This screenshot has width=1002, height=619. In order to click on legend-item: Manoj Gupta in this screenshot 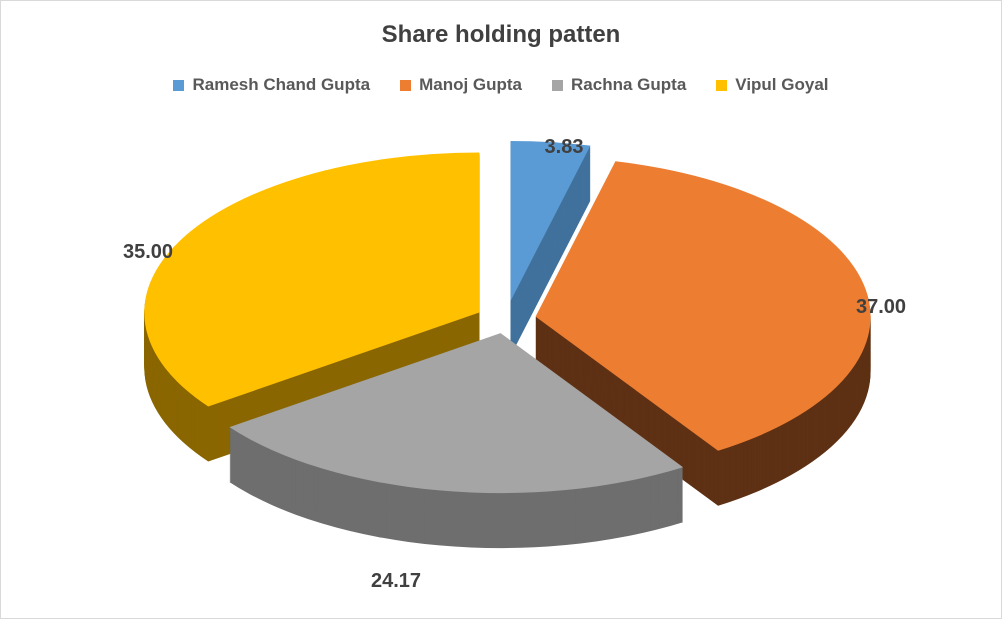, I will do `click(461, 85)`.